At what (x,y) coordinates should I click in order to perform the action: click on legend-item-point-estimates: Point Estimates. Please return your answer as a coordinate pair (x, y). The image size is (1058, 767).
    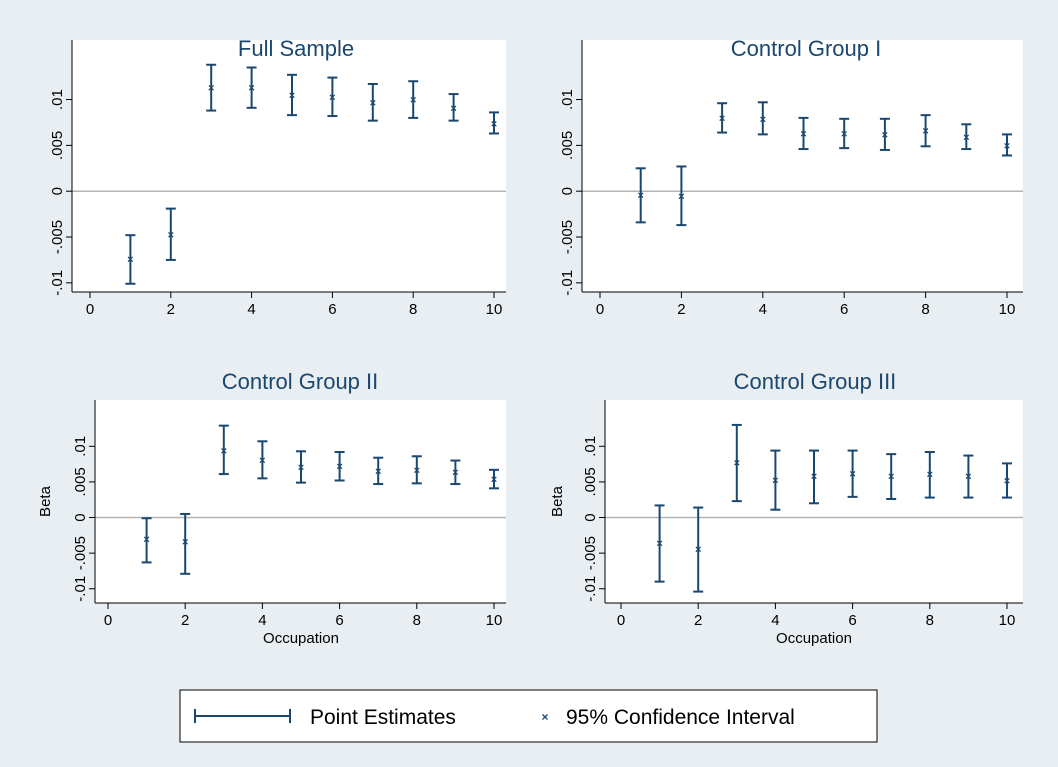
    Looking at the image, I should click on (325, 717).